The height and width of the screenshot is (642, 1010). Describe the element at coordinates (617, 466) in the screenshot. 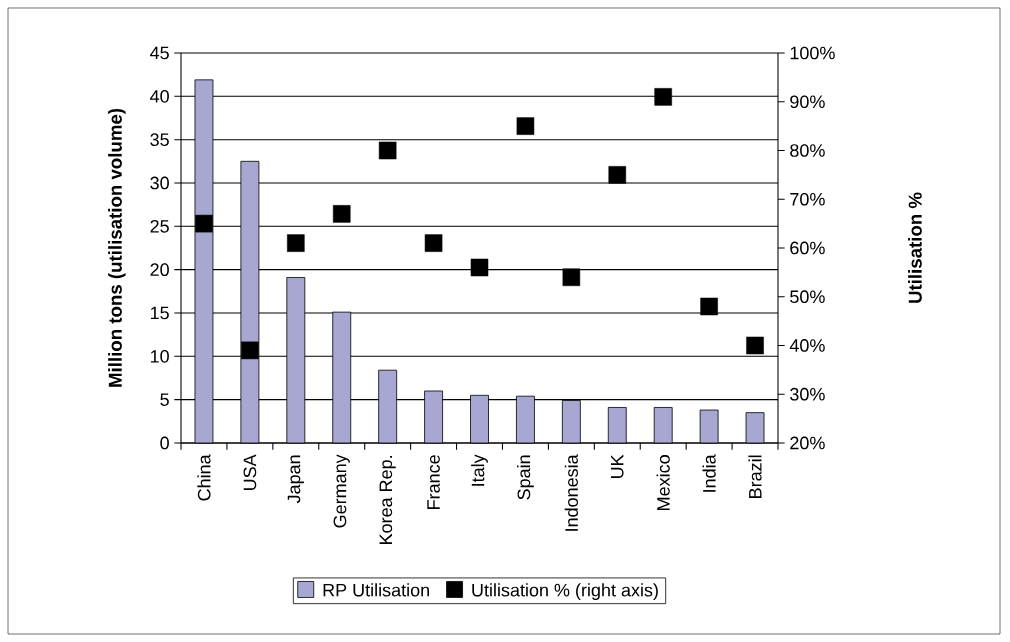

I see `x-tick-label: UK` at that location.